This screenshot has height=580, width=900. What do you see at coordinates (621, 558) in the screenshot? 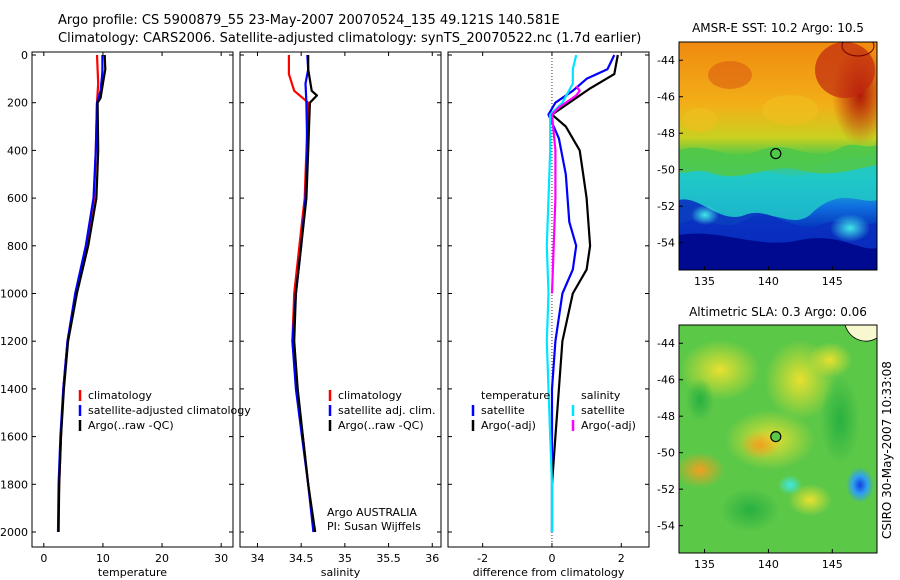
I see `x-tick-label: 2` at bounding box center [621, 558].